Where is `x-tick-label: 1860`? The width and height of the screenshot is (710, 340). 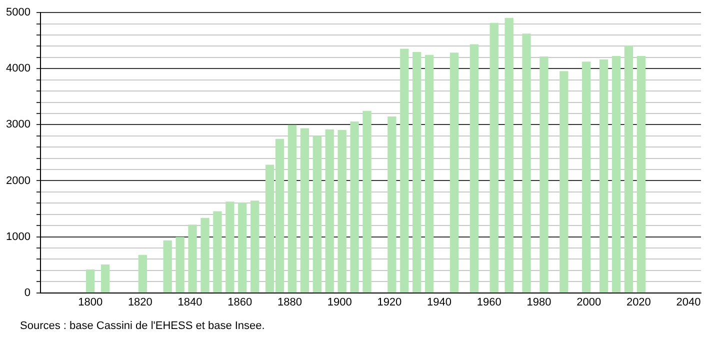 x-tick-label: 1860 is located at coordinates (240, 302).